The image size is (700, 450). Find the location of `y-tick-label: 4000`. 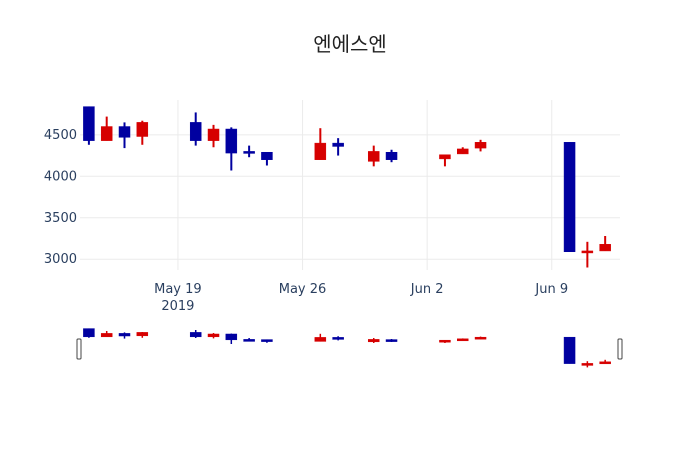

y-tick-label: 4000 is located at coordinates (60, 176).